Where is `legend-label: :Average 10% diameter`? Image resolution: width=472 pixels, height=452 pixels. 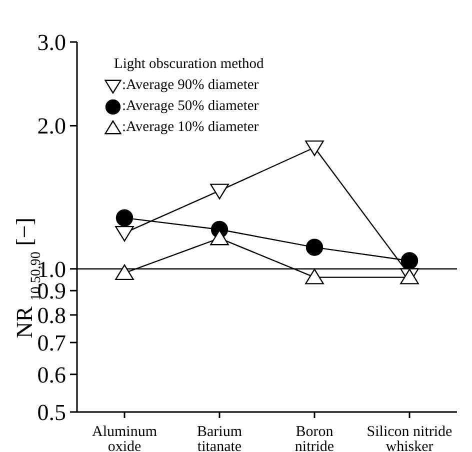 legend-label: :Average 10% diameter is located at coordinates (190, 127).